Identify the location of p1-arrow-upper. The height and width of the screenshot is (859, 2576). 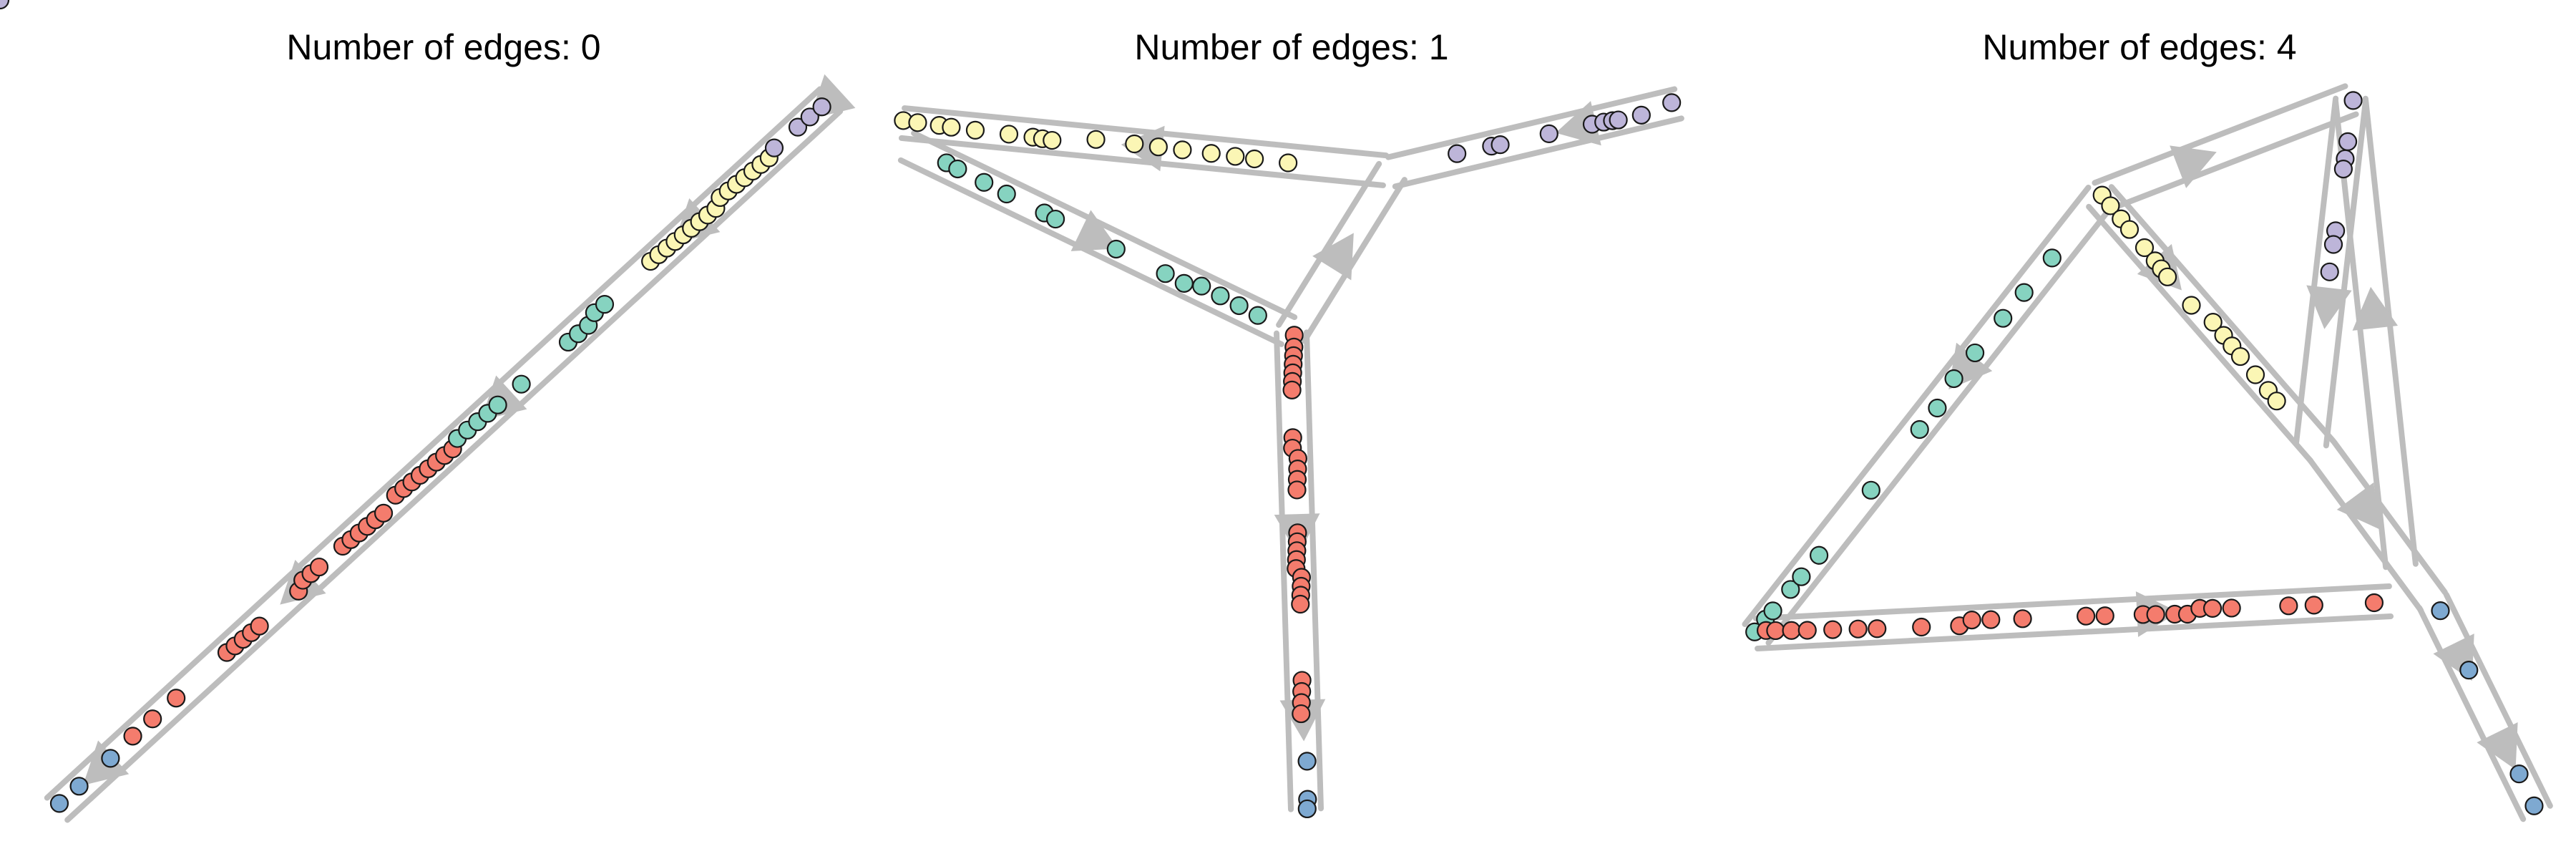
(1143, 148).